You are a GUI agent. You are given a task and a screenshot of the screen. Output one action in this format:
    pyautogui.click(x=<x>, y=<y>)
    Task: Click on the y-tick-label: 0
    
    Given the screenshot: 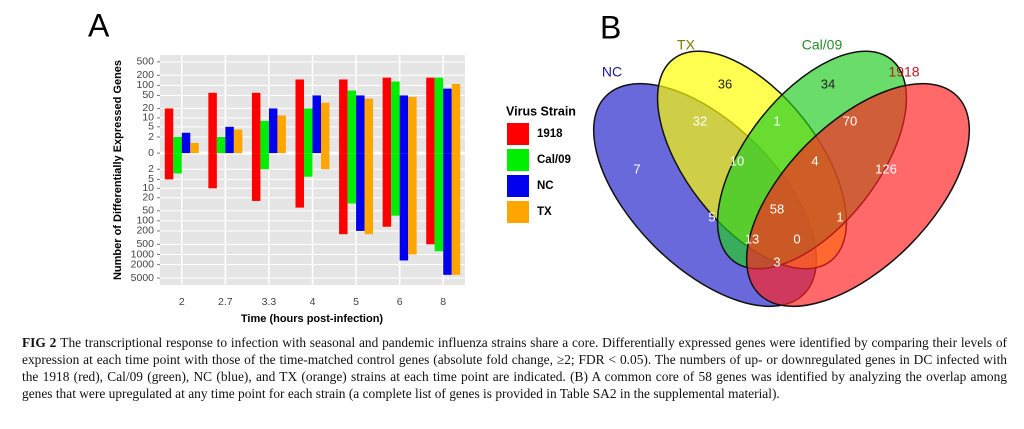 What is the action you would take?
    pyautogui.click(x=151, y=153)
    